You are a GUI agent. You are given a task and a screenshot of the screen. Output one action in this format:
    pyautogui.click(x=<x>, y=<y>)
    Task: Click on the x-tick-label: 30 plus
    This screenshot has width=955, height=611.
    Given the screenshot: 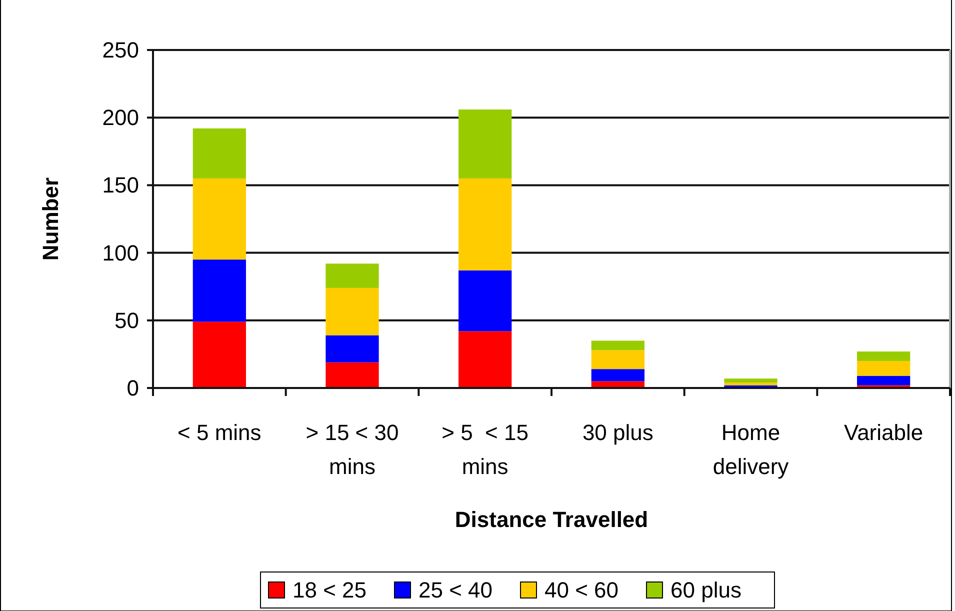 What is the action you would take?
    pyautogui.click(x=618, y=432)
    